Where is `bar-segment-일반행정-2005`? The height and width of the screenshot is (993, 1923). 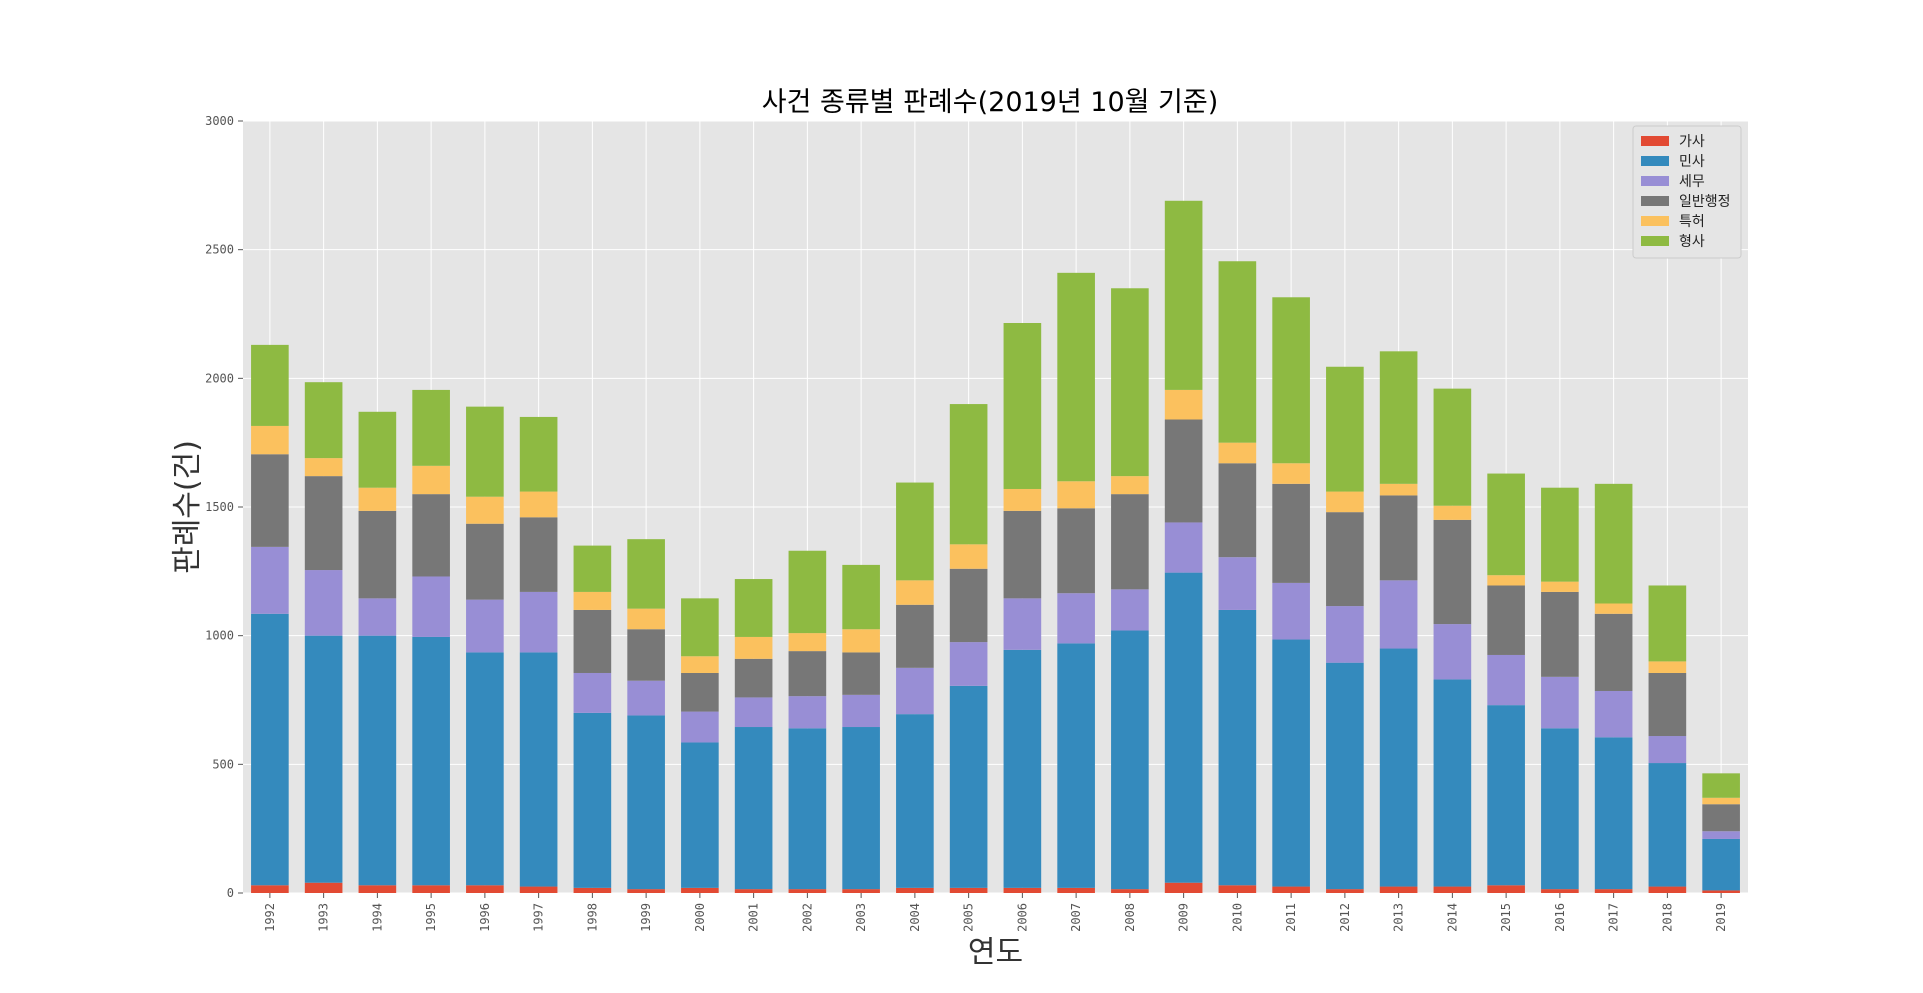
bar-segment-일반행정-2005 is located at coordinates (968, 605).